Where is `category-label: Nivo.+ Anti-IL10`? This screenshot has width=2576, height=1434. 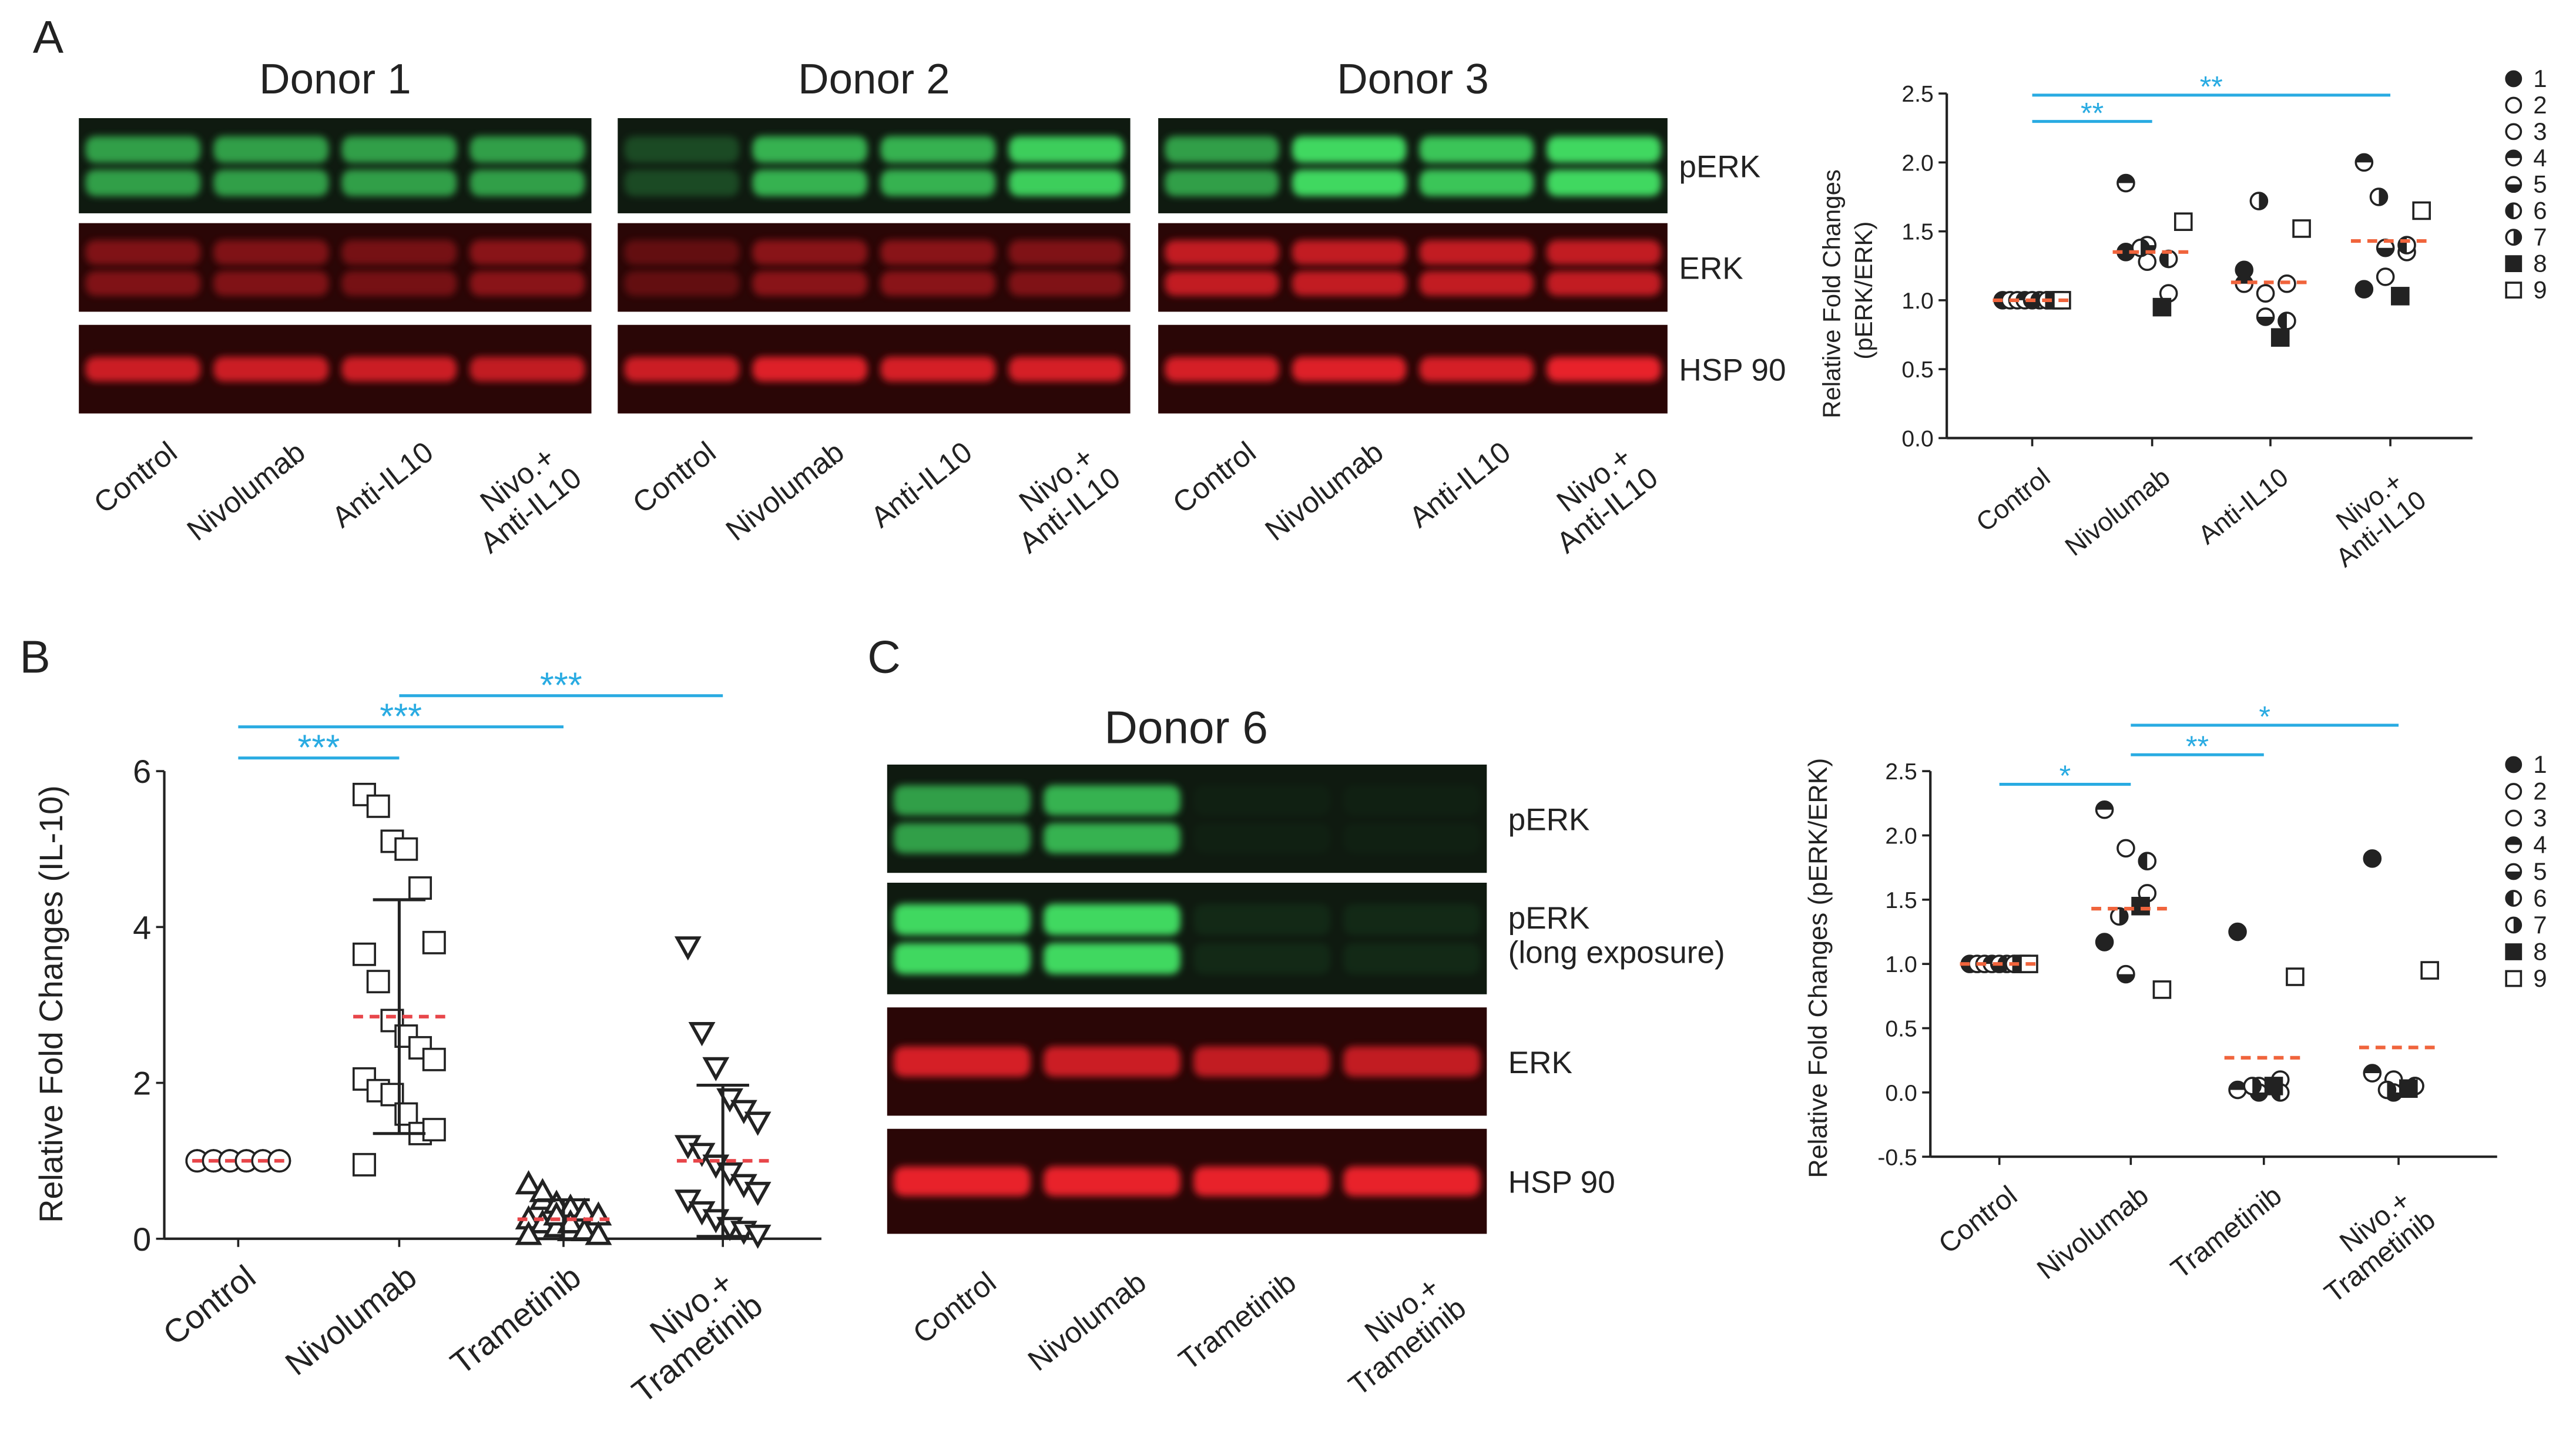
category-label: Nivo.+ Anti-IL10 is located at coordinates (1059, 497).